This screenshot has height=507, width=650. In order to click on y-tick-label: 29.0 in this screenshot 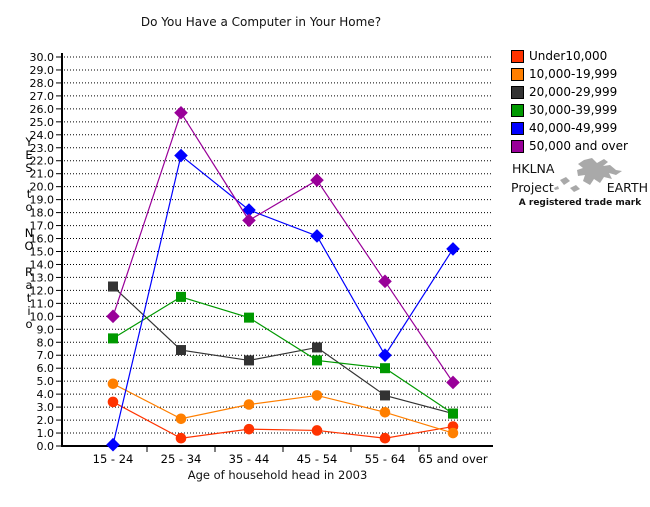, I will do `click(42, 70)`.